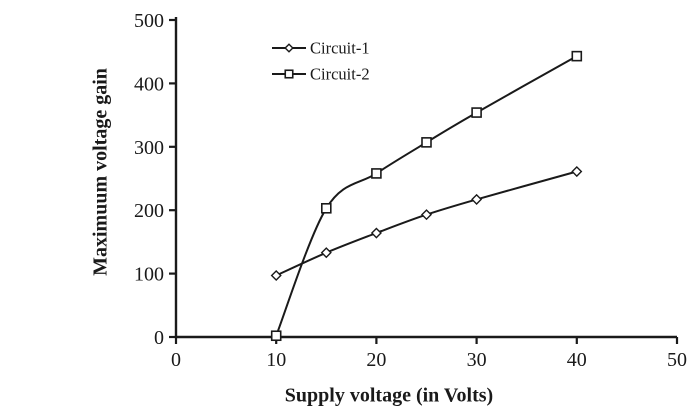  Describe the element at coordinates (389, 395) in the screenshot. I see `x-axis-title: Supply voltage (in Volts)` at that location.